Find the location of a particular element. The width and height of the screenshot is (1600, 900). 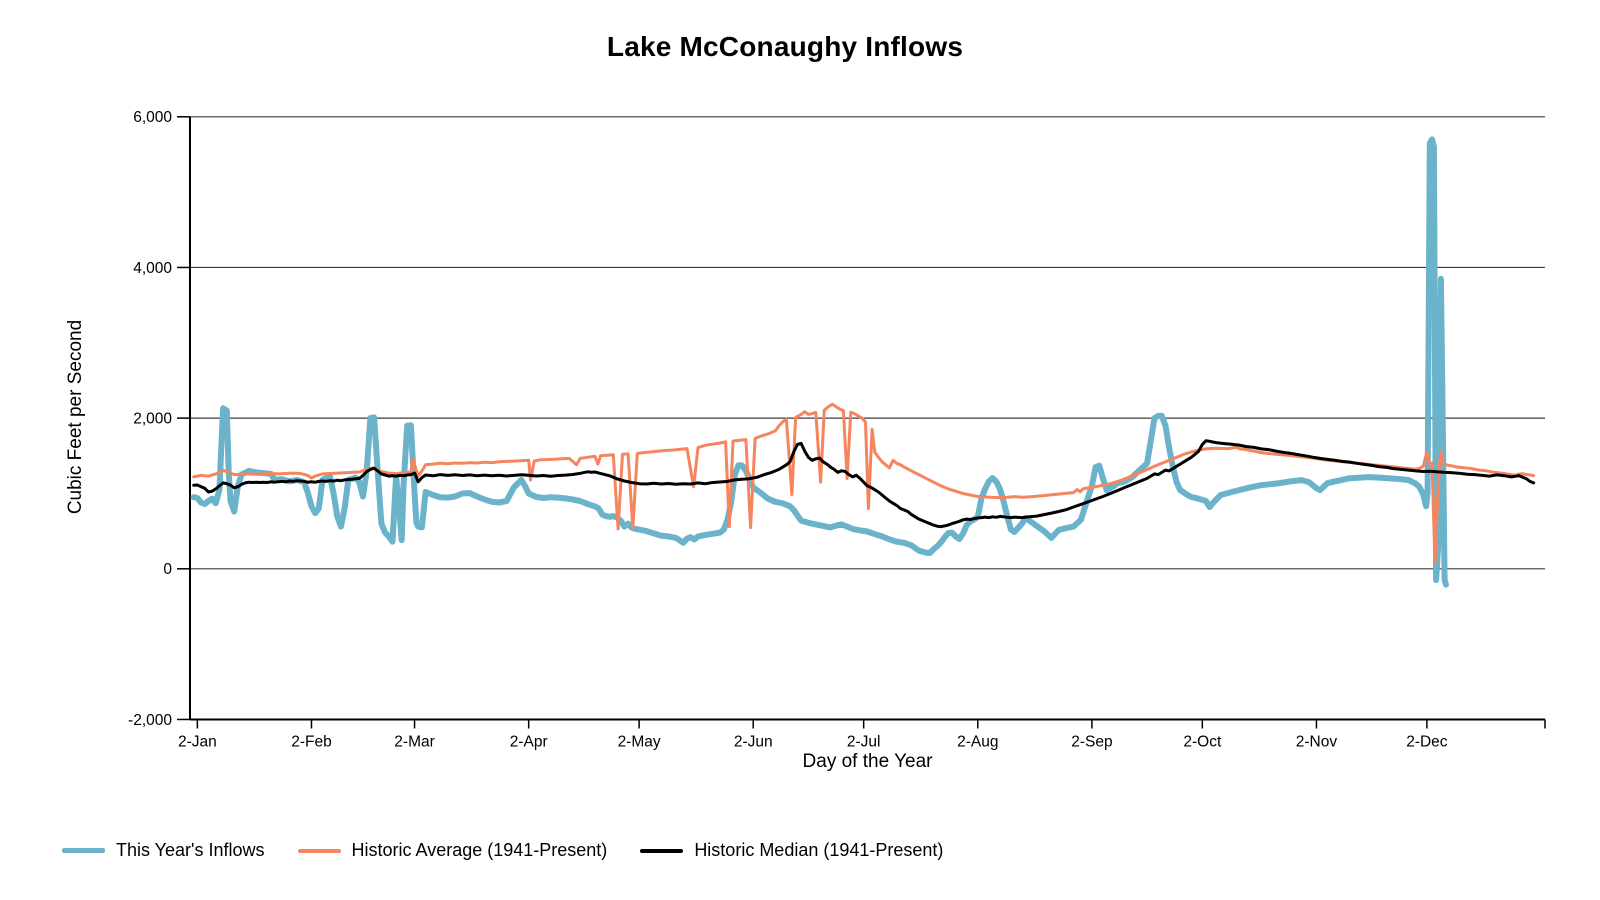

x-tick-label: 2-Mar is located at coordinates (414, 741).